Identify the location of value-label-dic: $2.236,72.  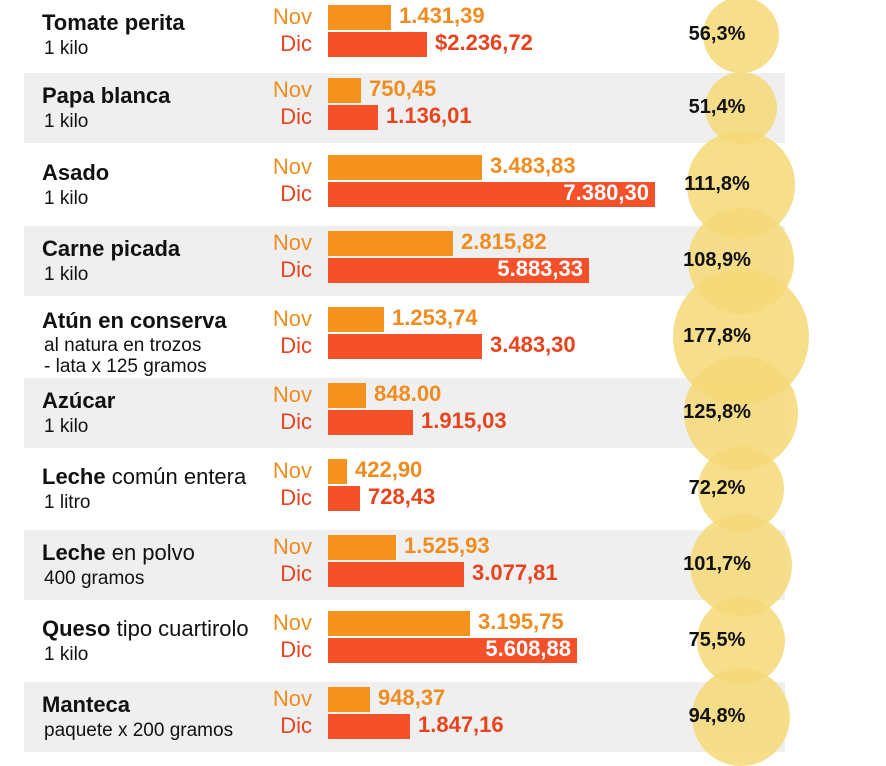
(484, 42).